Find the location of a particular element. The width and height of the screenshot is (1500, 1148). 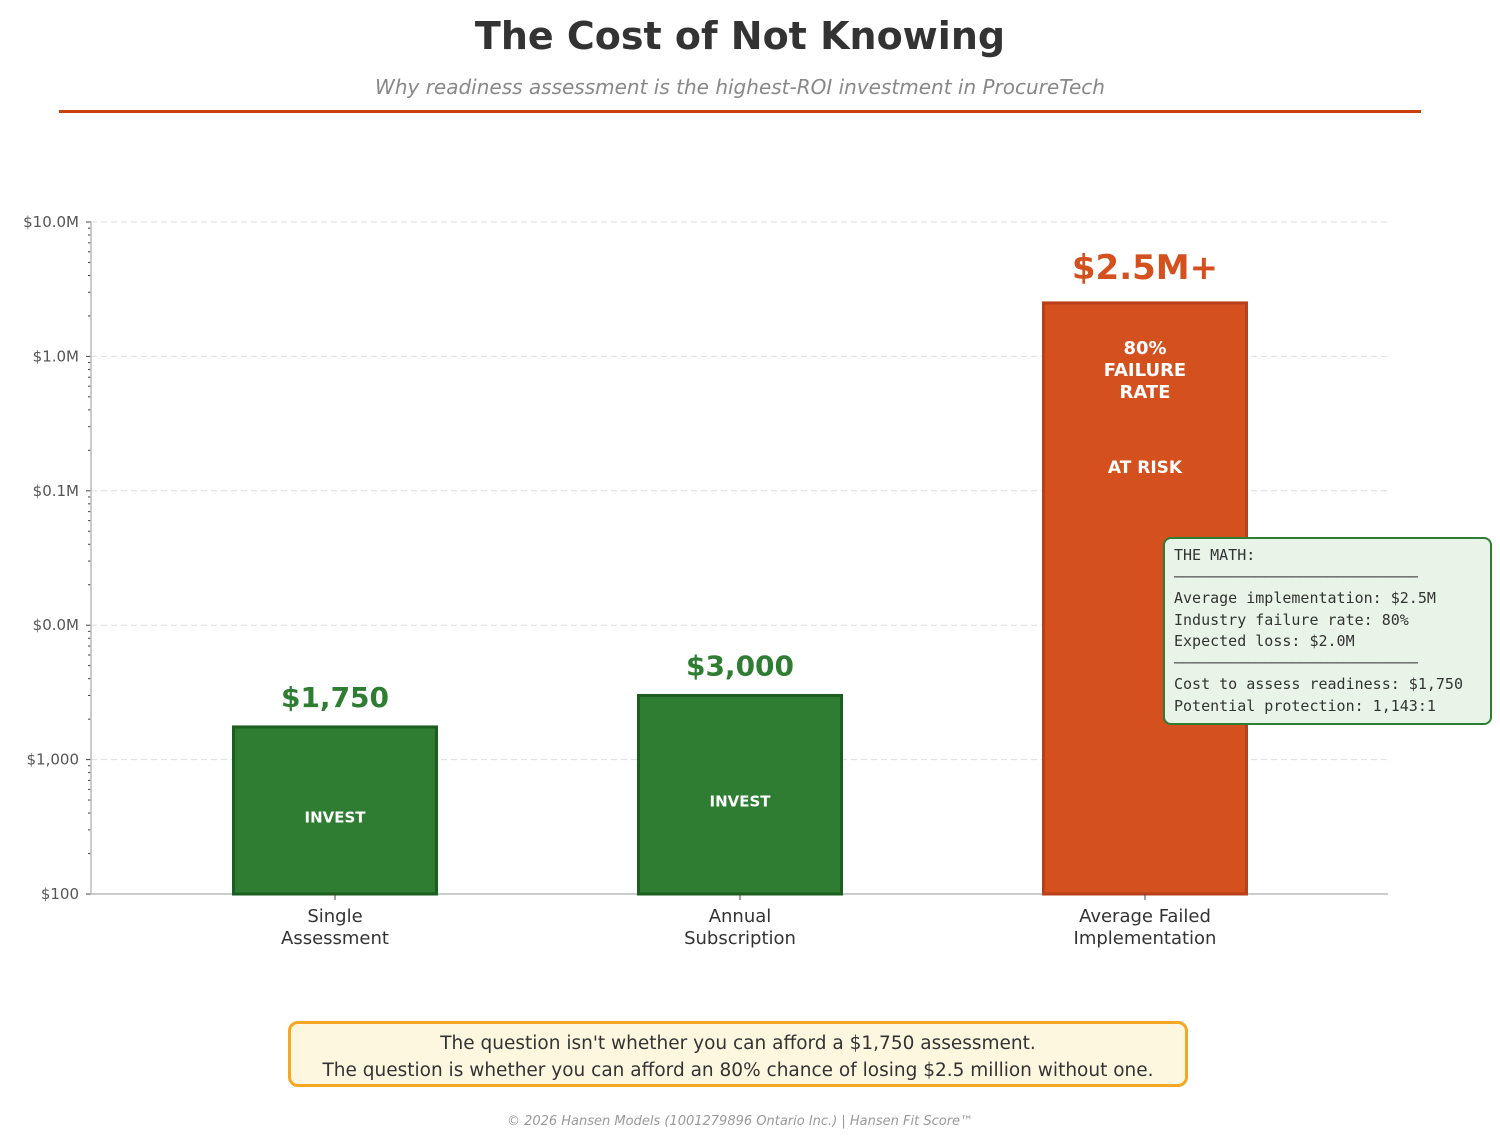

math-line: Cost to assess readiness: $1,750 is located at coordinates (1318, 684).